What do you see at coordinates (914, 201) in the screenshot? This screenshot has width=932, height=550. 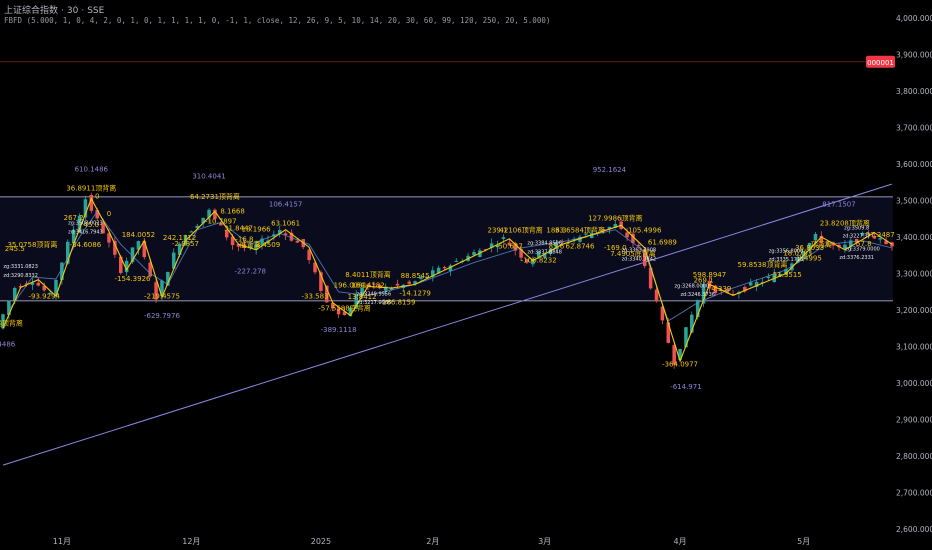 I see `y-tick-label: 3,500.0000` at bounding box center [914, 201].